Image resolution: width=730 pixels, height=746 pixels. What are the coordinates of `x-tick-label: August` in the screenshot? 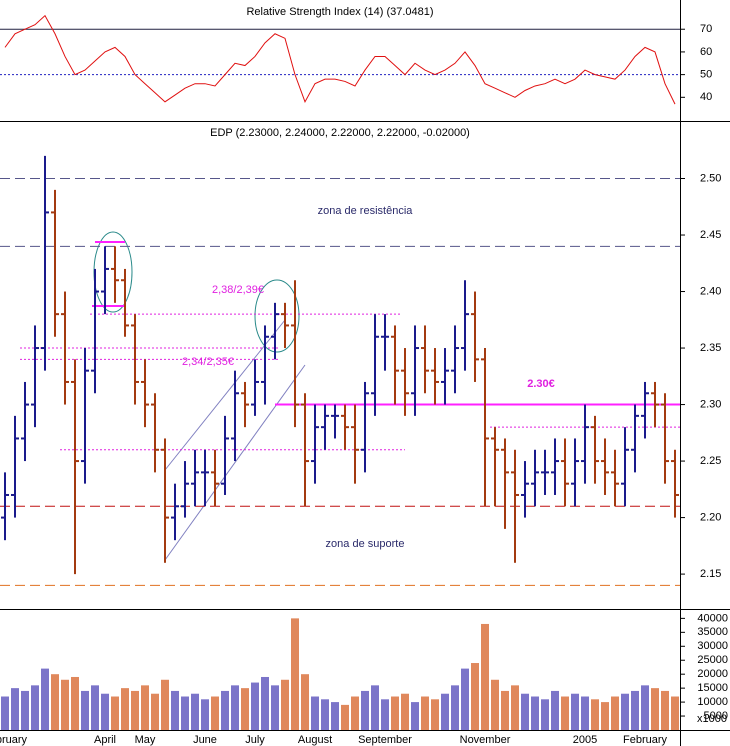 It's located at (315, 740).